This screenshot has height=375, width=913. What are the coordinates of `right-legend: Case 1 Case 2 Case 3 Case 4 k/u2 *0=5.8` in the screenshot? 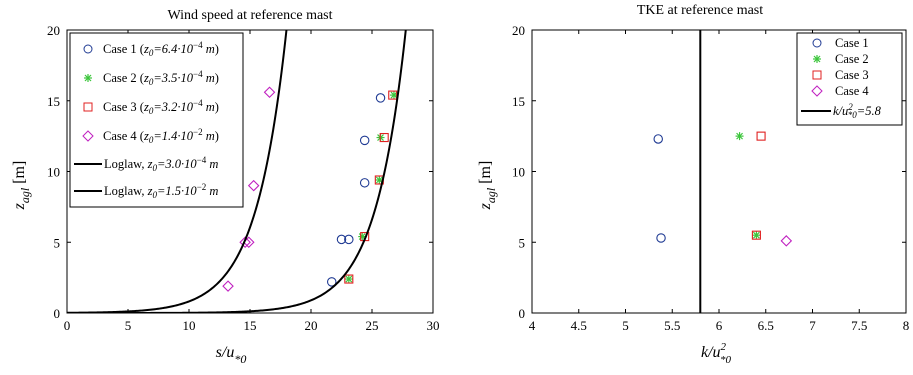 It's located at (849, 79).